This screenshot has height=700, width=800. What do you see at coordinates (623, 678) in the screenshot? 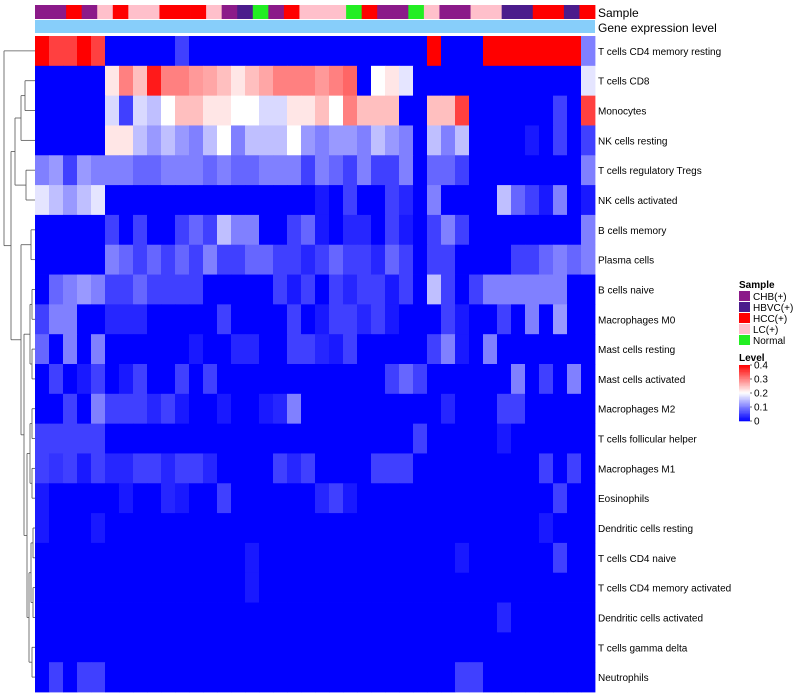
I see `row-label: Neutrophils` at bounding box center [623, 678].